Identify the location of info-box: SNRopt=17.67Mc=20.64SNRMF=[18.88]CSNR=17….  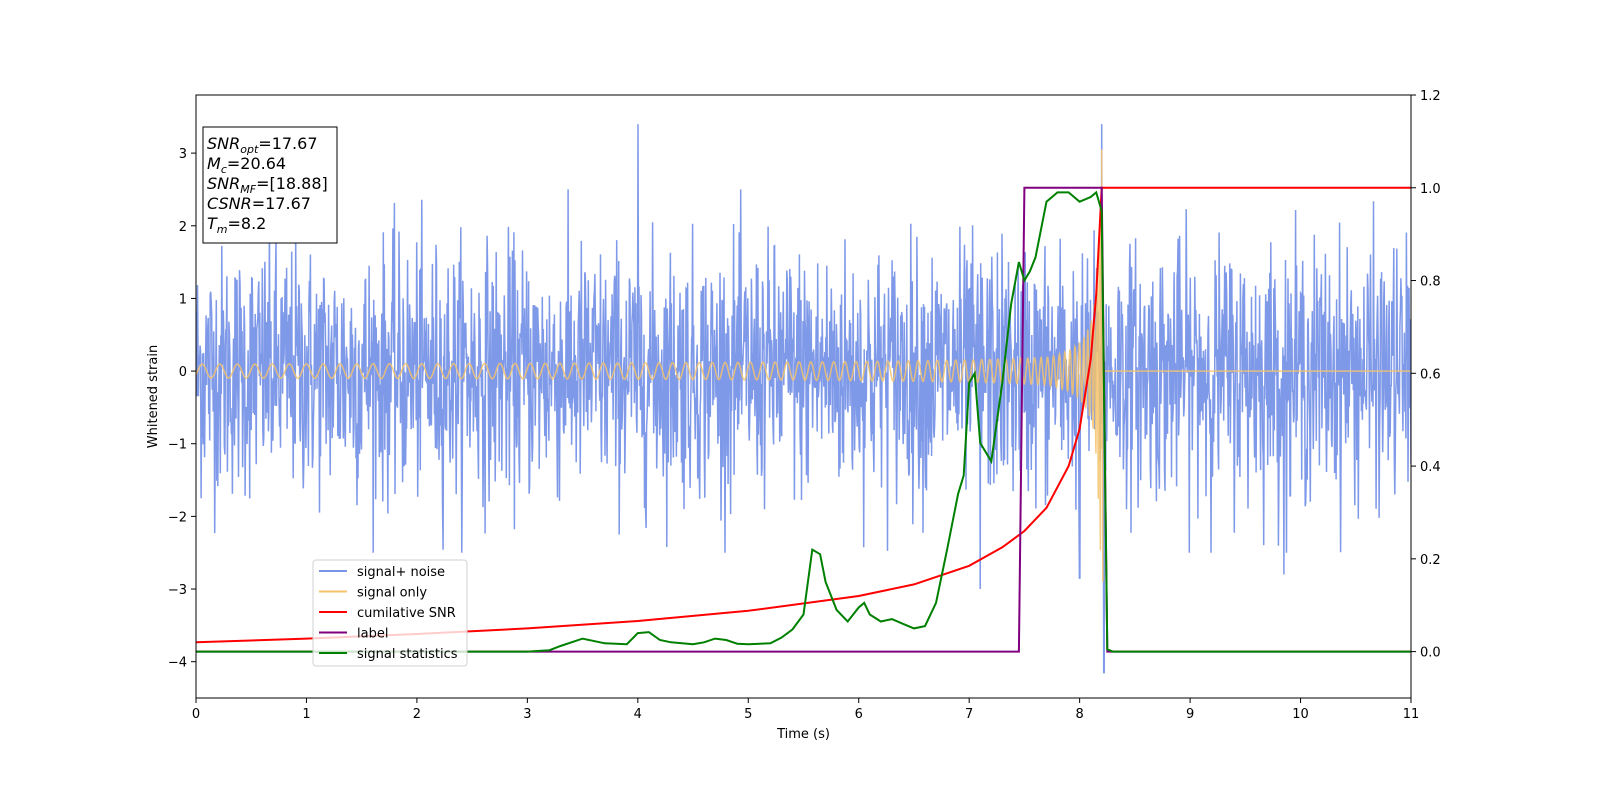
(270, 185).